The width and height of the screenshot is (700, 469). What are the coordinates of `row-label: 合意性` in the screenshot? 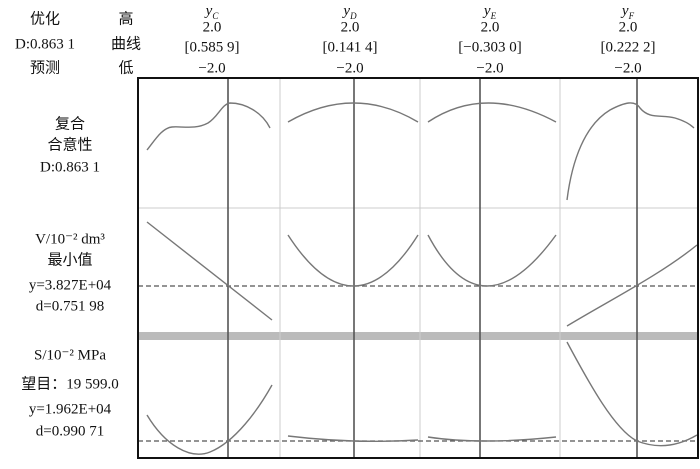 It's located at (69, 144).